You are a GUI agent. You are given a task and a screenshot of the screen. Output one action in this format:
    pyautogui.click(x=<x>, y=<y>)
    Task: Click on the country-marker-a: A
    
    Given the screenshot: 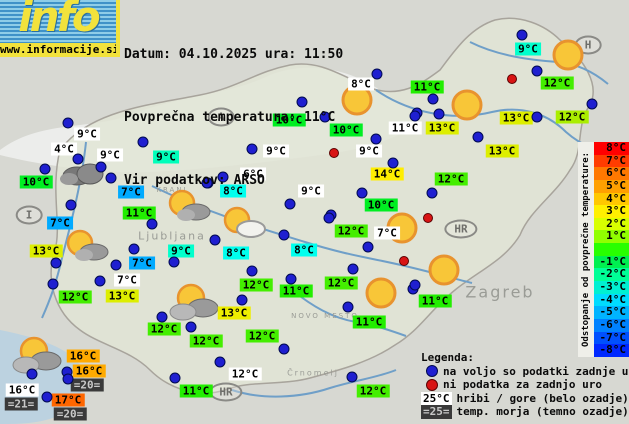 What is the action you would take?
    pyautogui.click(x=221, y=117)
    